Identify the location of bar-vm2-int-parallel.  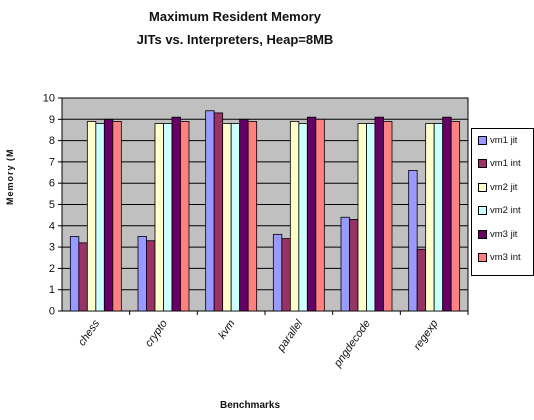
(303, 217).